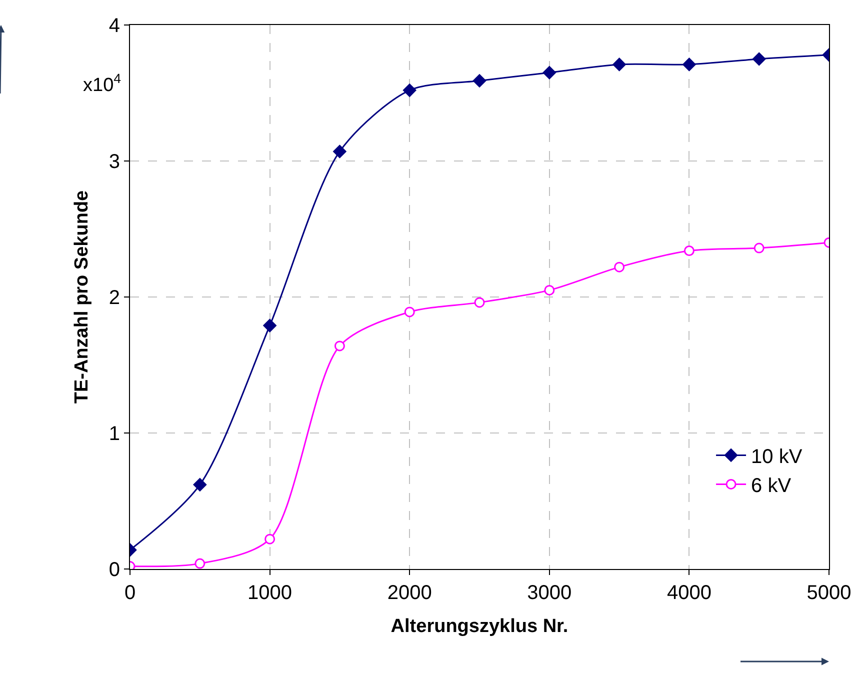 The height and width of the screenshot is (674, 863). I want to click on x-tick-label: 4000, so click(689, 593).